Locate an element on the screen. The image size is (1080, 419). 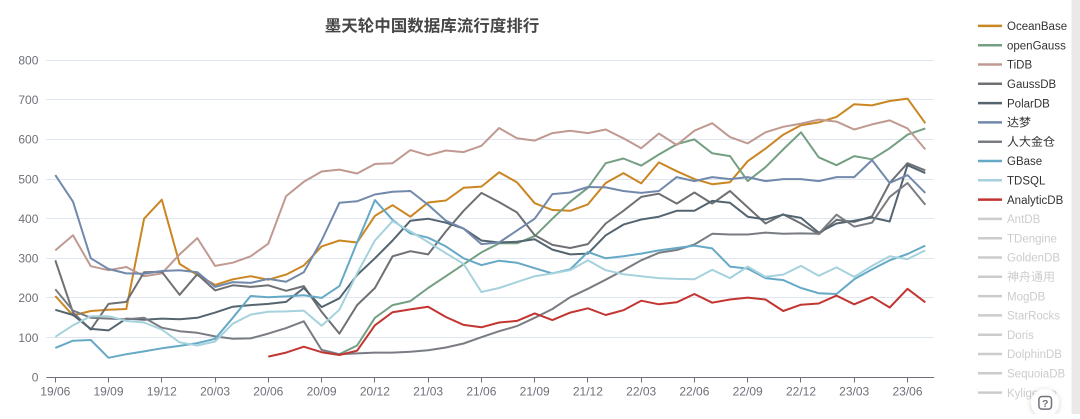
svg-text: 20/06 is located at coordinates (268, 392).